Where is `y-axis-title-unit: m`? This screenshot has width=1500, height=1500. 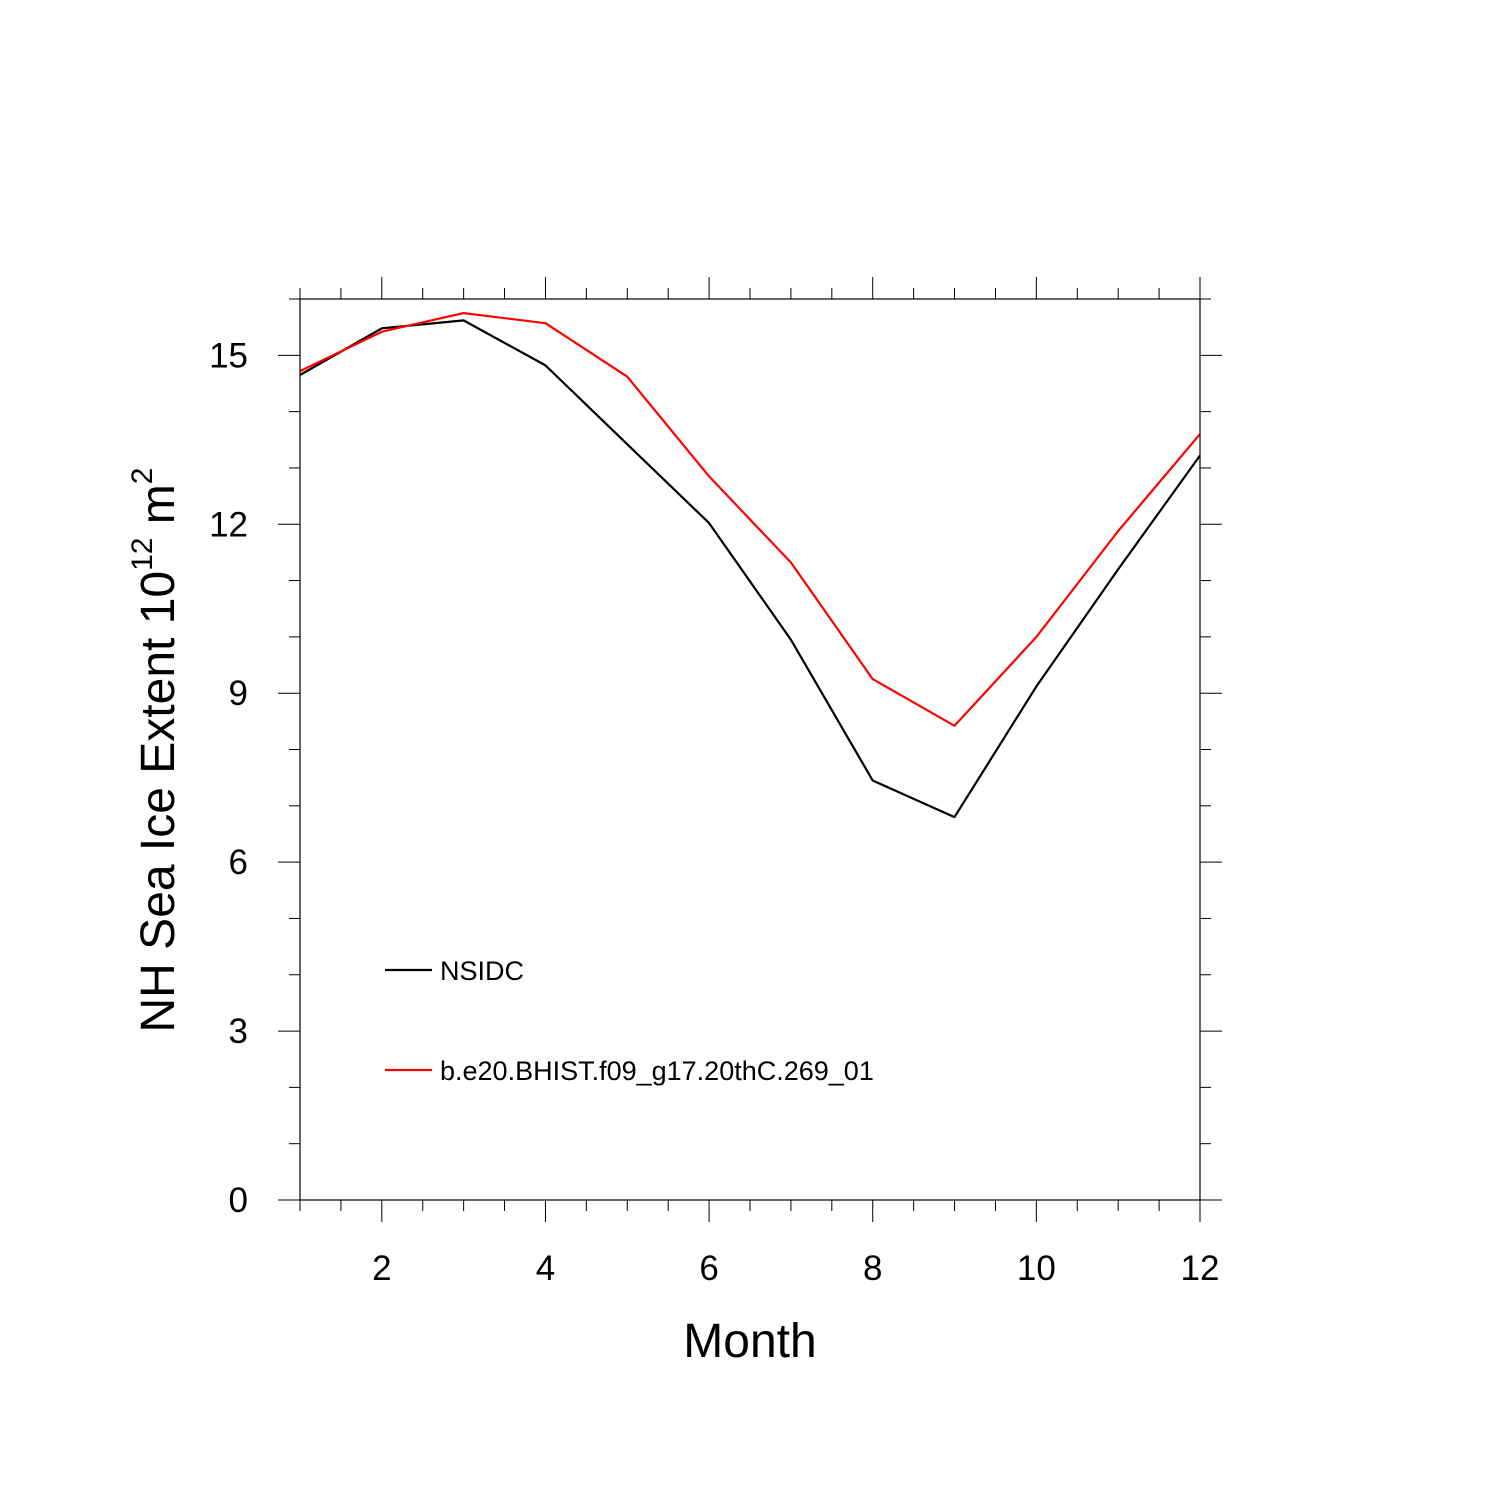 y-axis-title-unit: m is located at coordinates (158, 510).